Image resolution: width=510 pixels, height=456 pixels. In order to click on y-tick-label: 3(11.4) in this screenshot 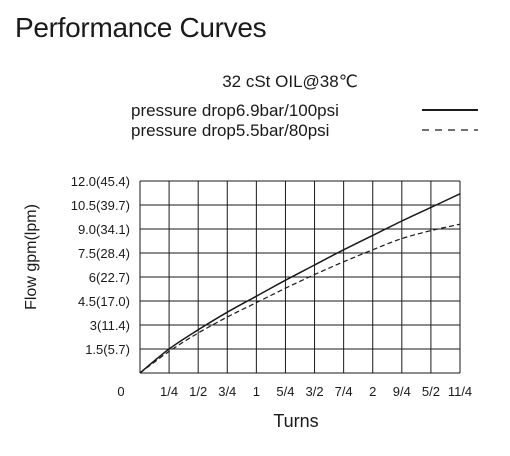, I will do `click(110, 325)`.